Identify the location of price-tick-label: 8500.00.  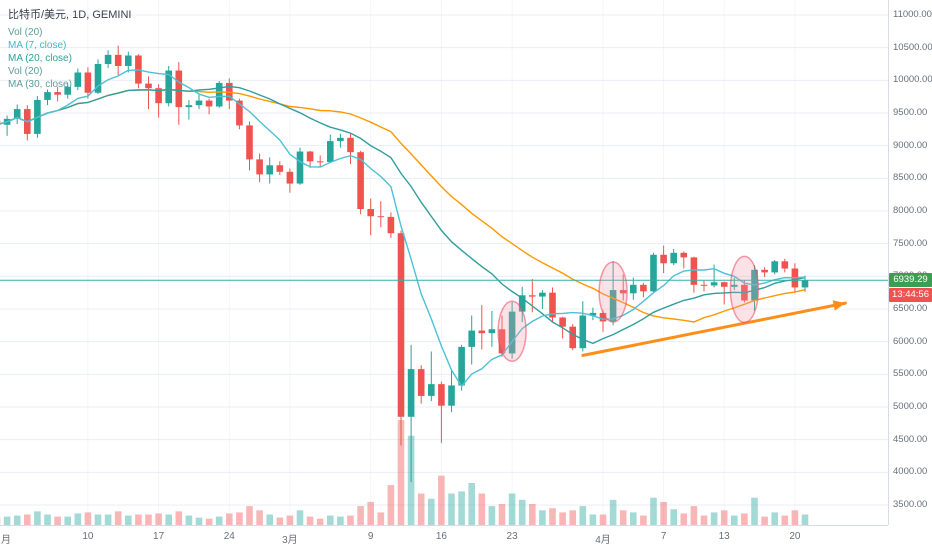
(910, 178).